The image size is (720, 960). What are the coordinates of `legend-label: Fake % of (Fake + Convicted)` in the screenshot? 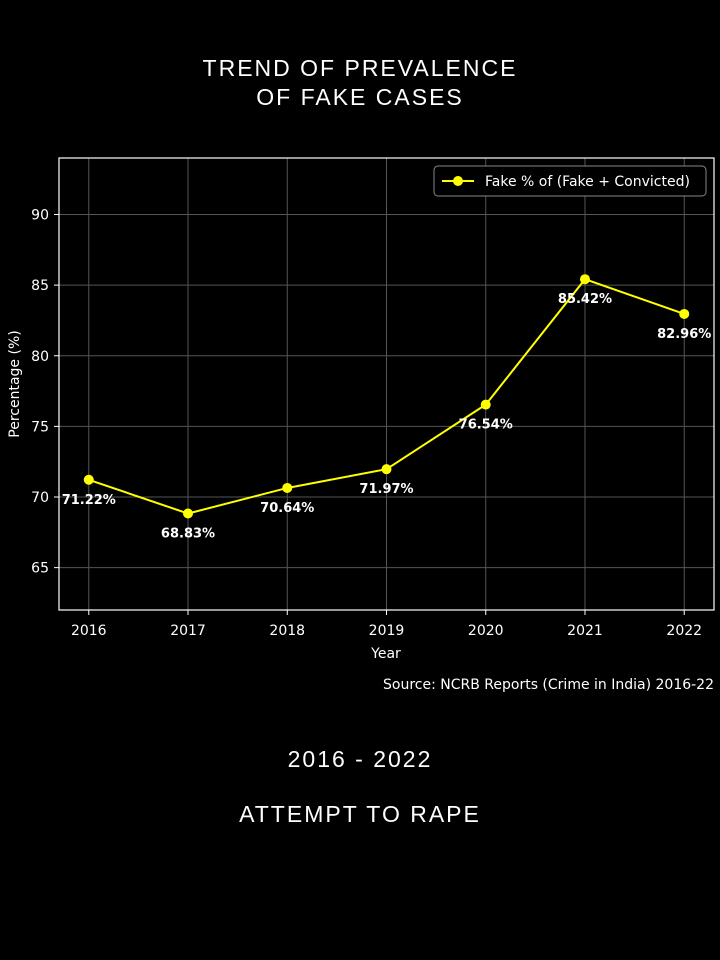 It's located at (587, 182).